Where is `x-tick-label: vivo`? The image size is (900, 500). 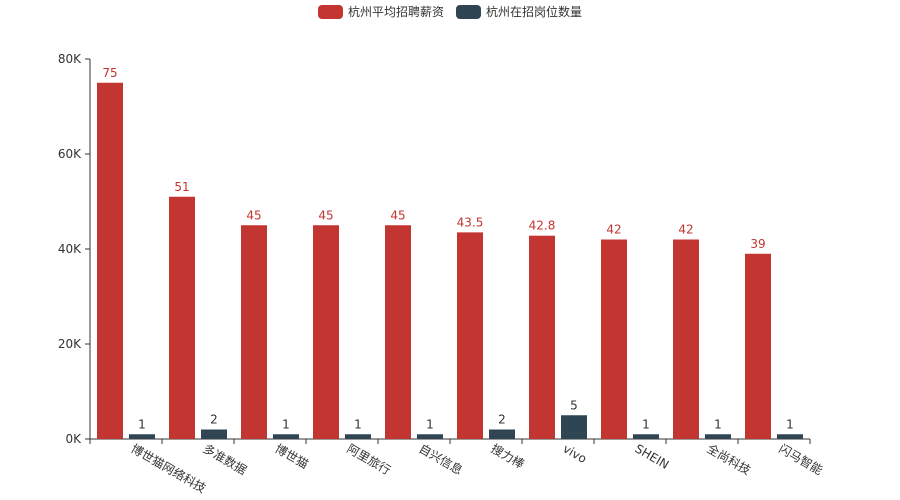 x-tick-label: vivo is located at coordinates (575, 453).